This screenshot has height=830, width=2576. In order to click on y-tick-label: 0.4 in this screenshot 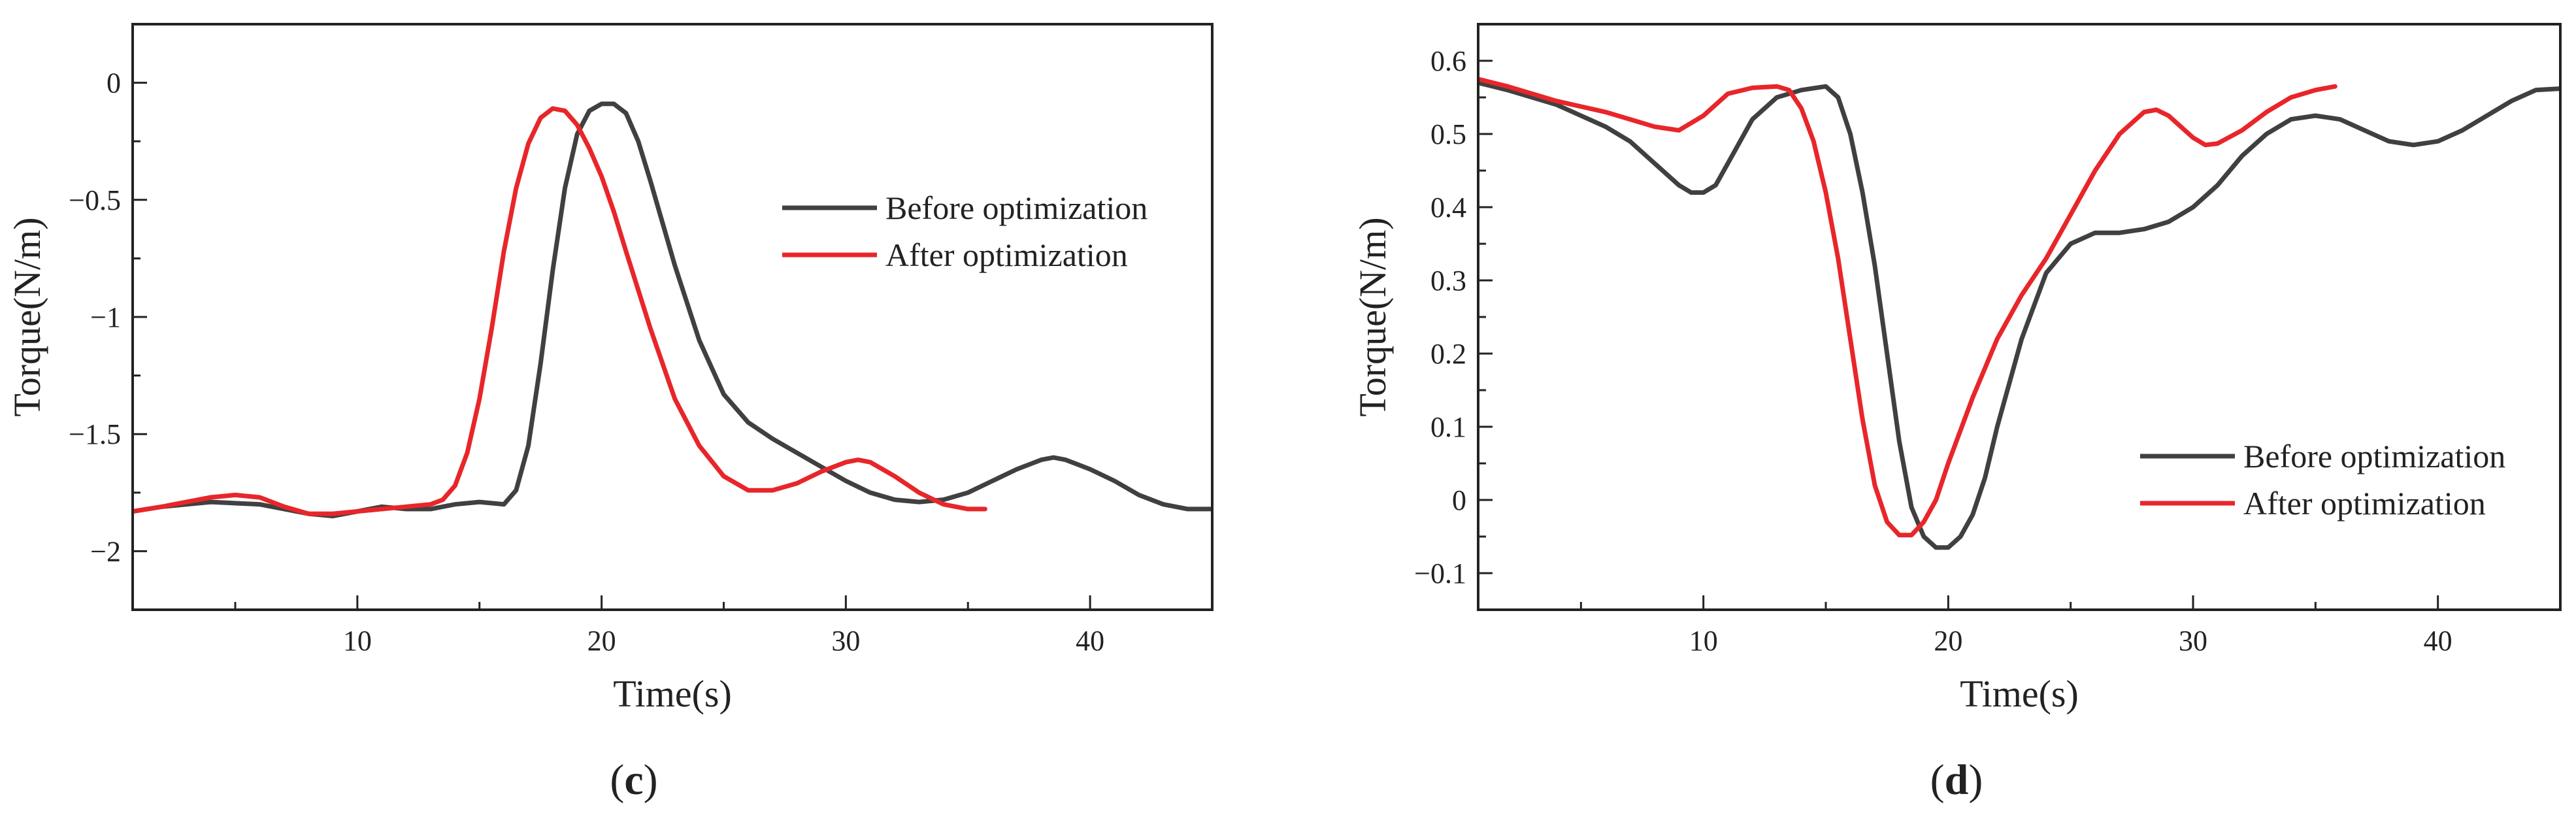, I will do `click(1448, 207)`.